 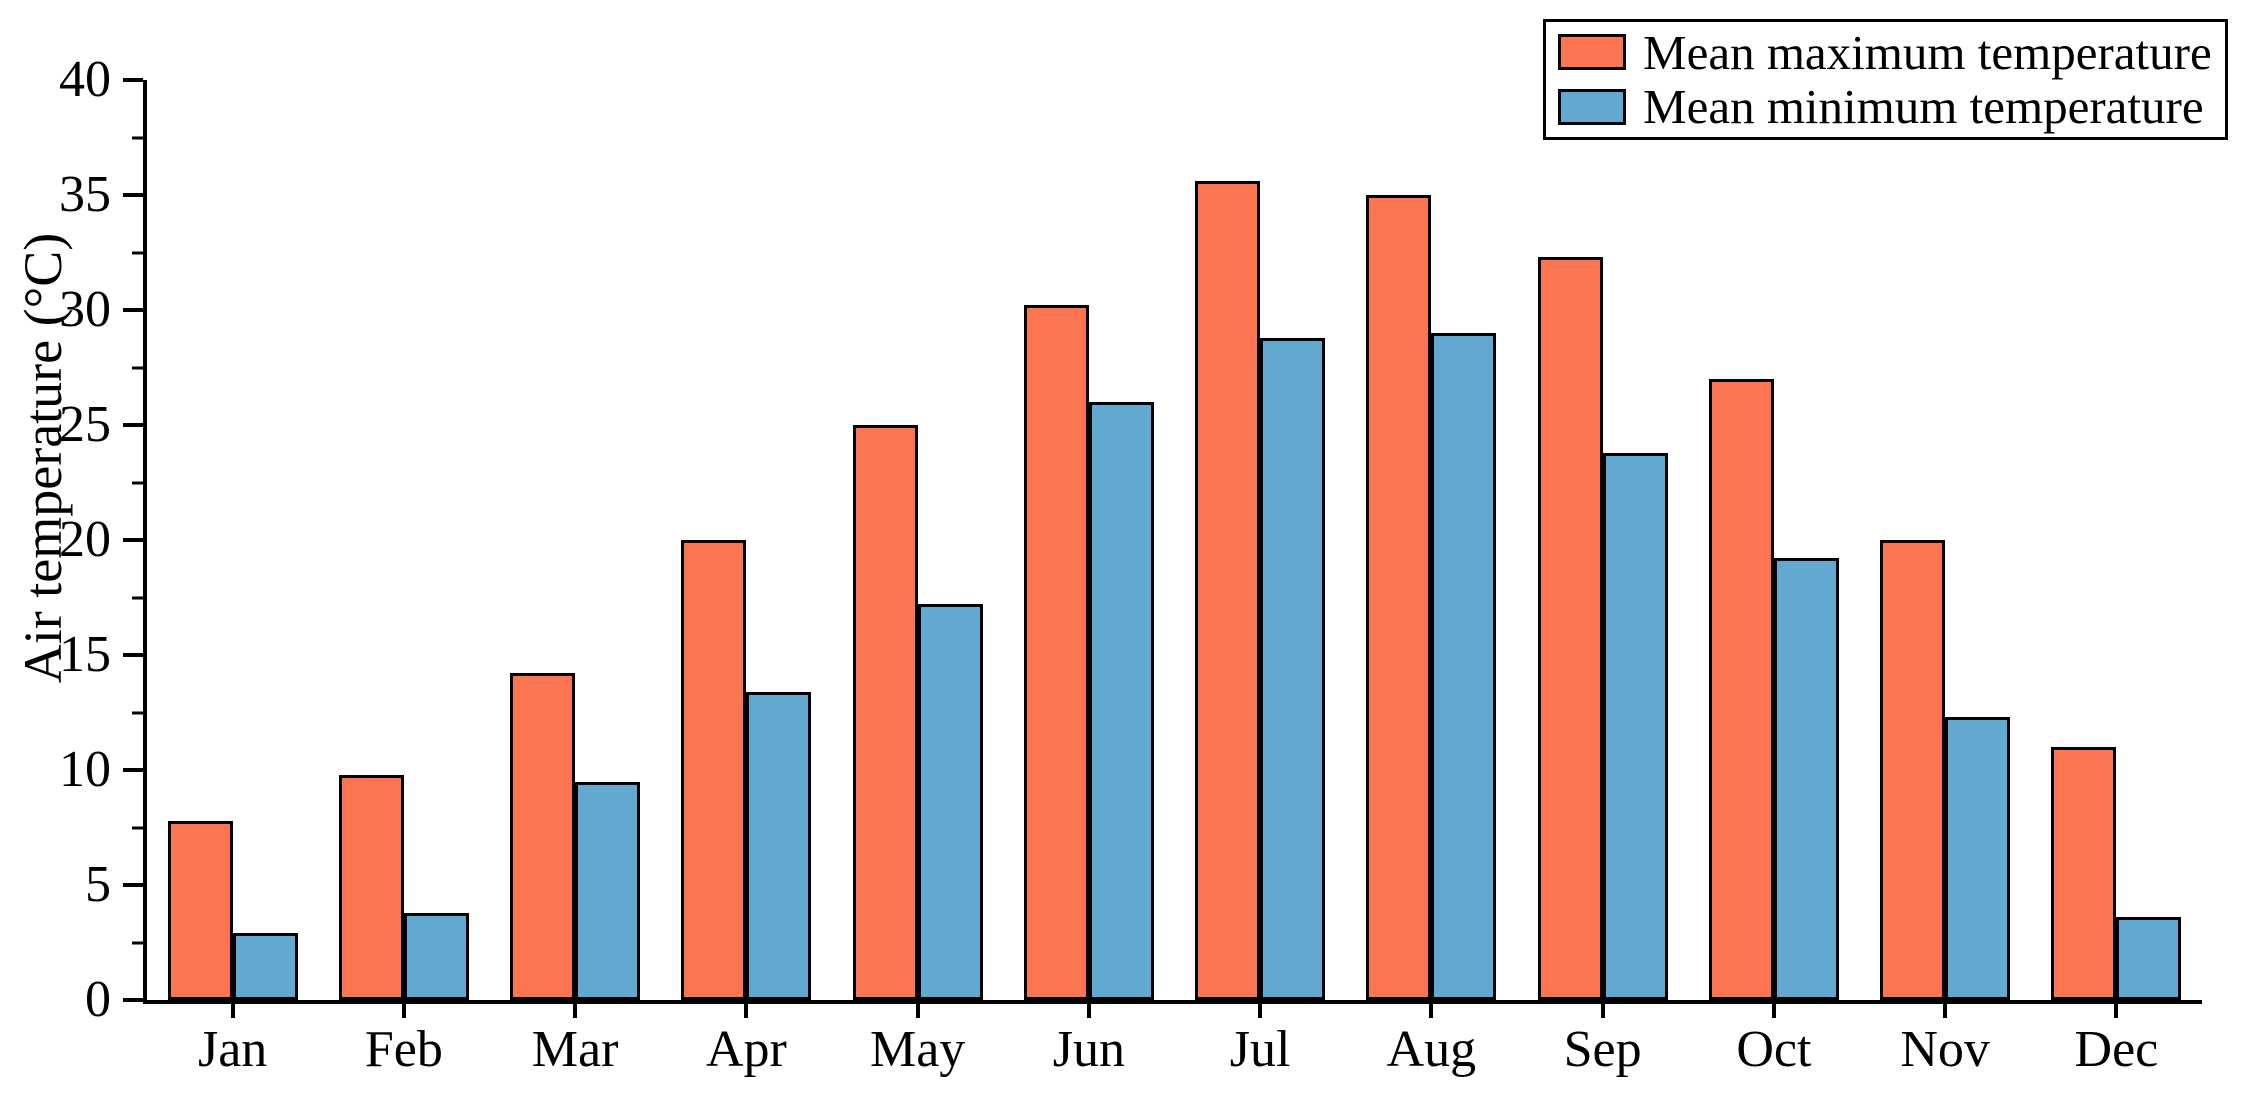 I want to click on legend-label-max: Mean maximum temperature, so click(x=1927, y=52).